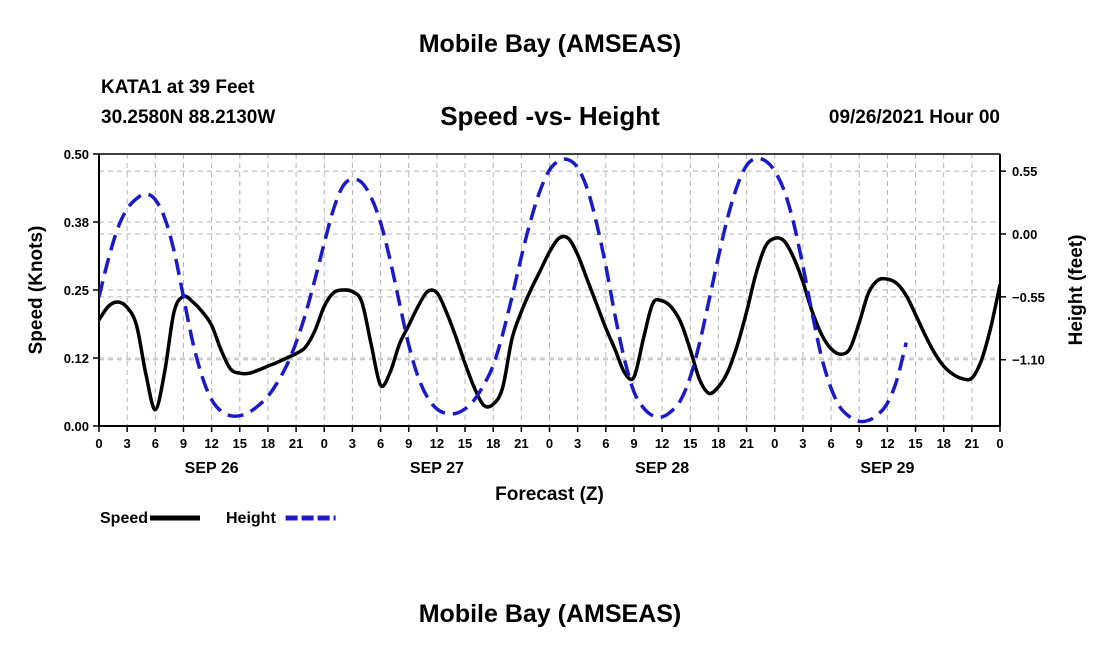 The image size is (1100, 650). Describe the element at coordinates (76, 222) in the screenshot. I see `y-tick-label: 0.38` at that location.